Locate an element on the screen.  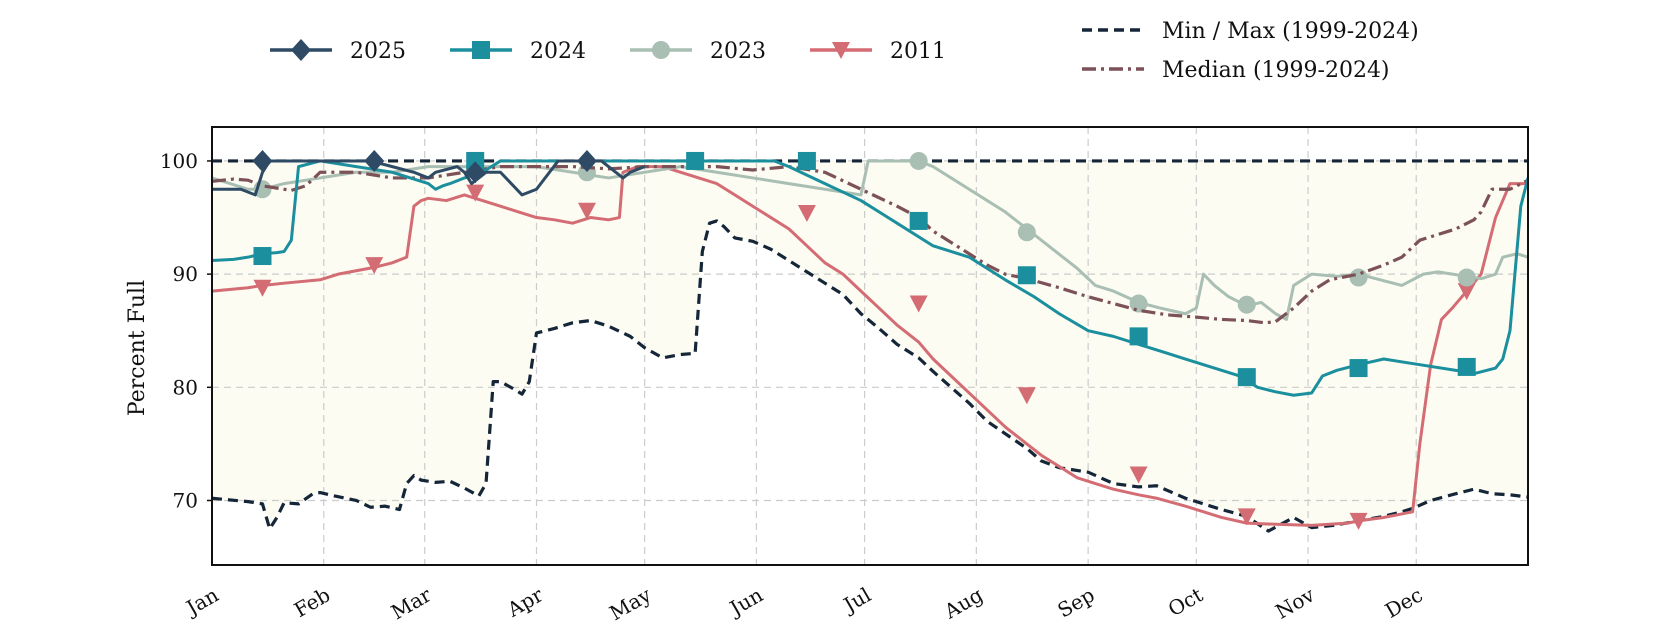
legend-label: 2011 is located at coordinates (918, 51).